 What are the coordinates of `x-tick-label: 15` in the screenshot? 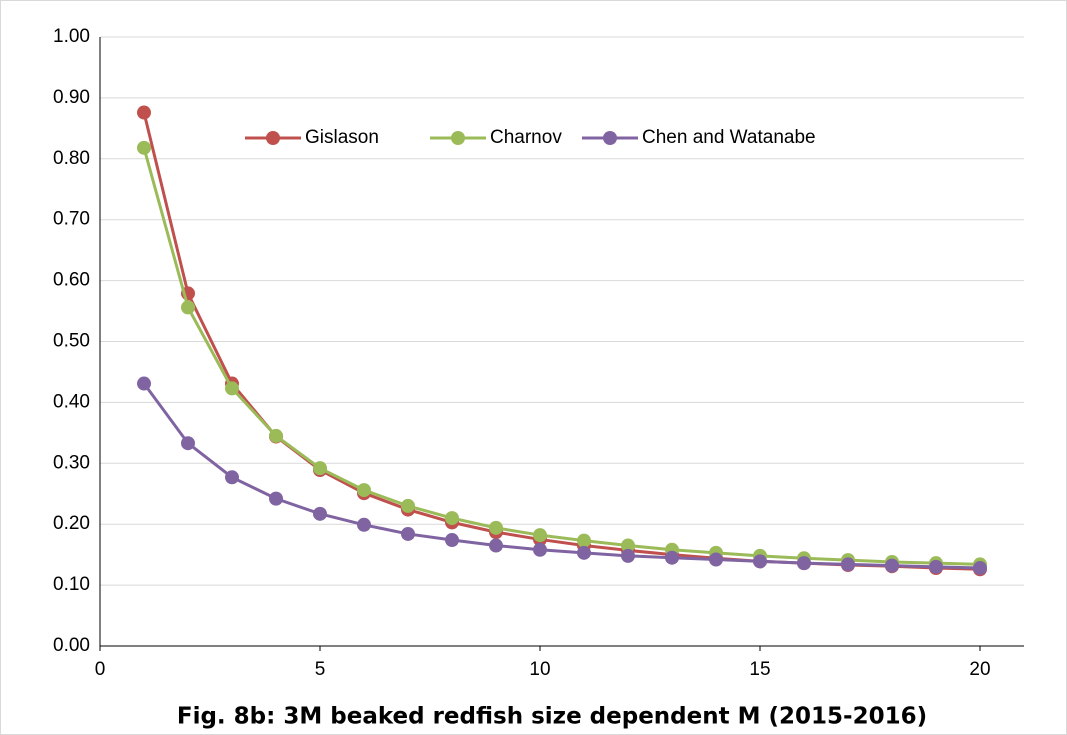 It's located at (759, 669).